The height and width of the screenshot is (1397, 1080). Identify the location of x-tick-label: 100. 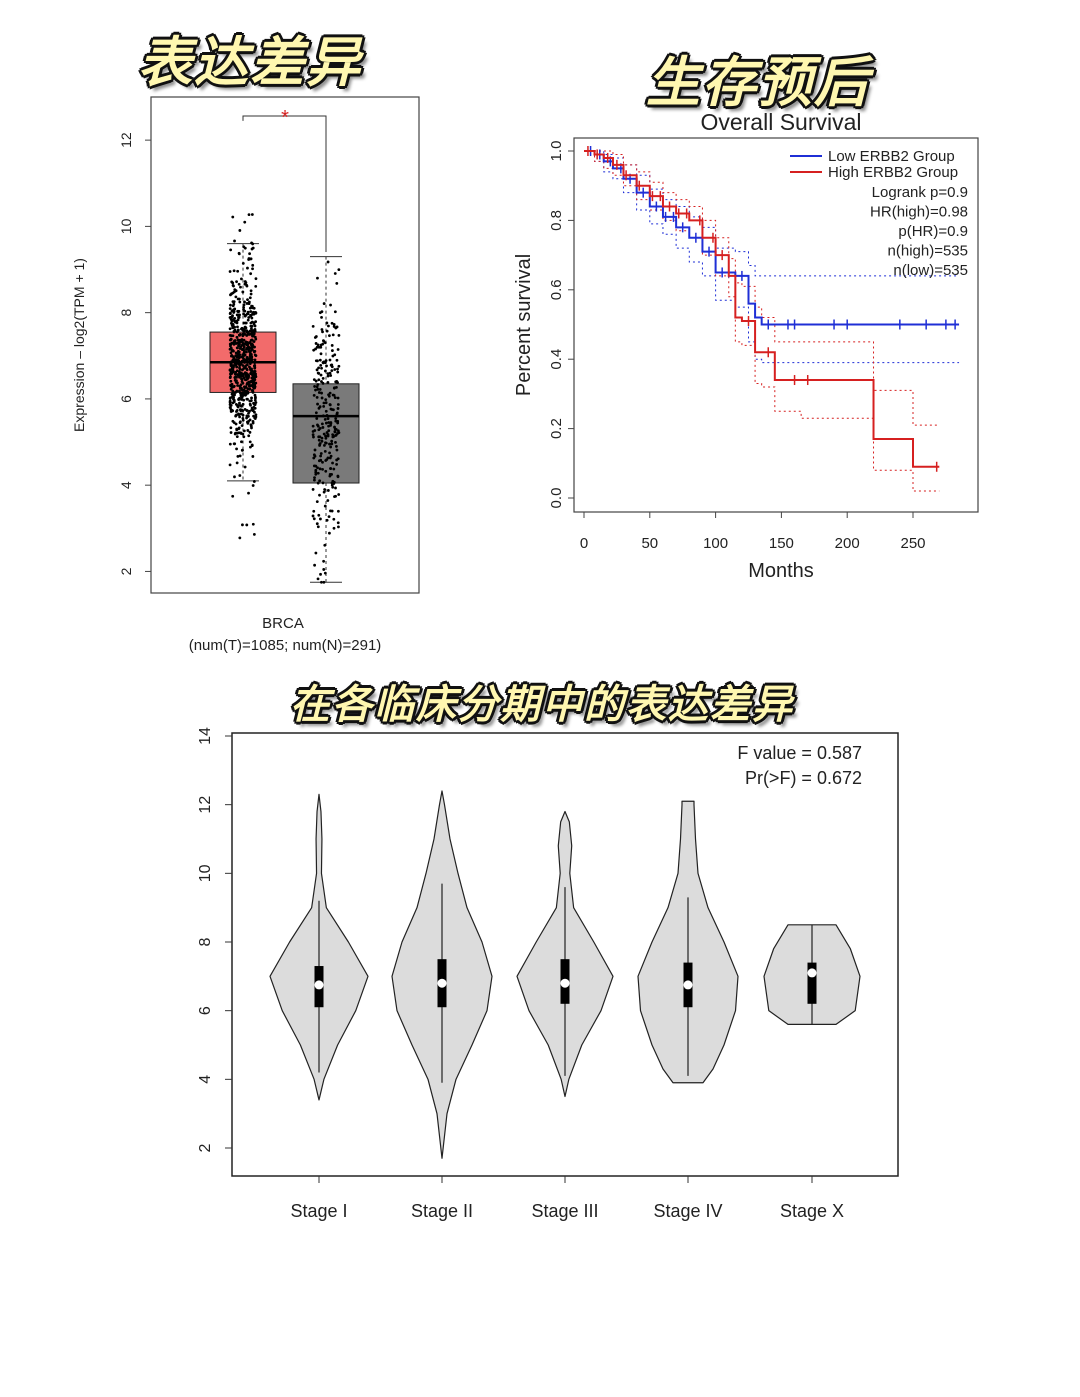
(715, 543).